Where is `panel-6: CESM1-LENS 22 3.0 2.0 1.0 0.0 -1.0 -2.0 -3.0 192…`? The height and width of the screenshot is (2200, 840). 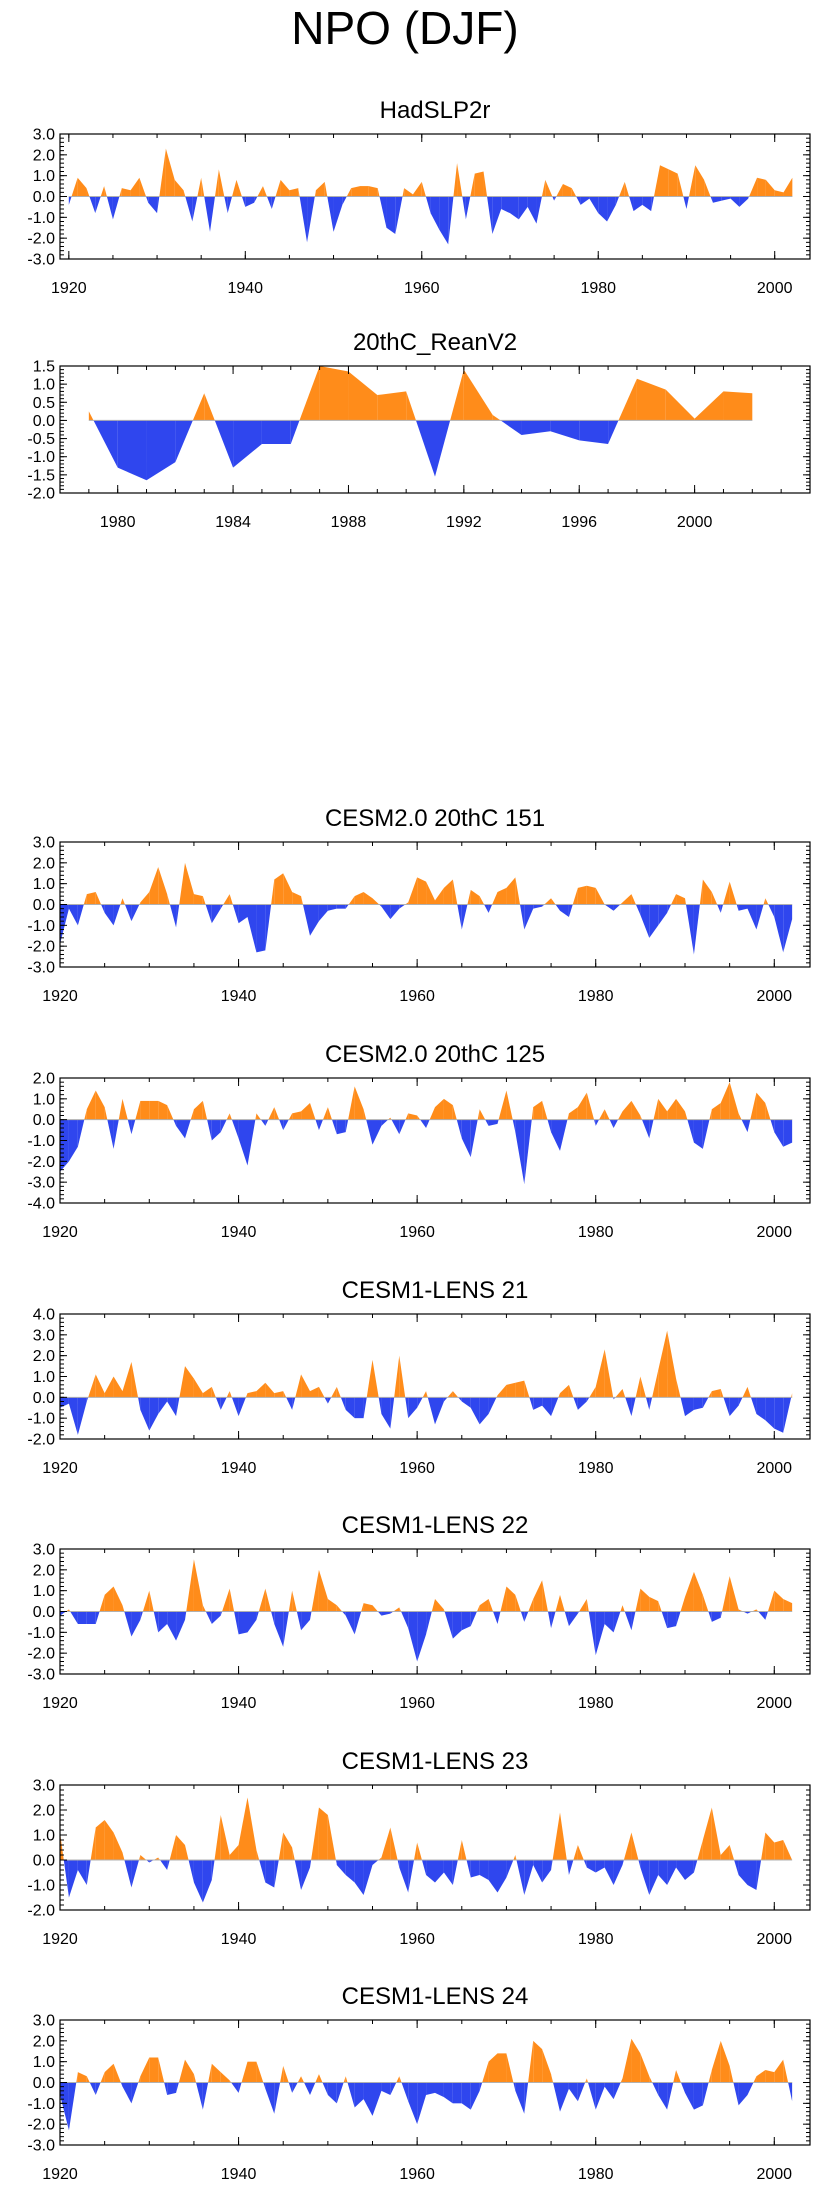
panel-6: CESM1-LENS 22 3.0 2.0 1.0 0.0 -1.0 -2.0 -3.0 192… is located at coordinates (419, 1612).